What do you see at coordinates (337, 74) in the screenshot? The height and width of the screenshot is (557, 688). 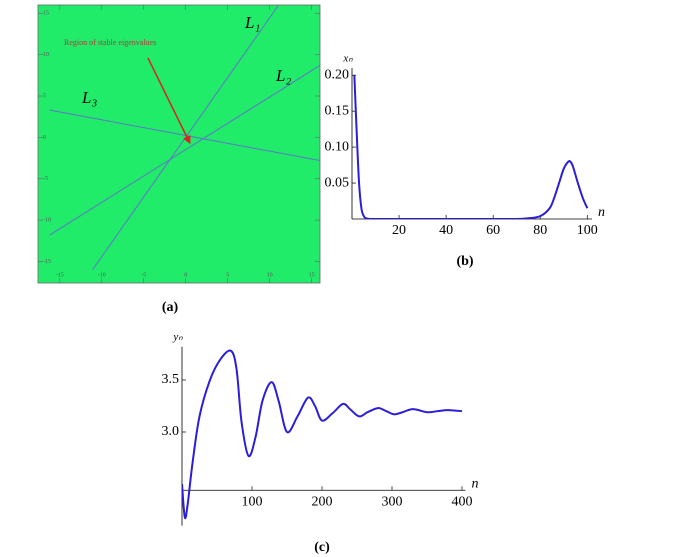 I see `y-tick-label: 0.20` at bounding box center [337, 74].